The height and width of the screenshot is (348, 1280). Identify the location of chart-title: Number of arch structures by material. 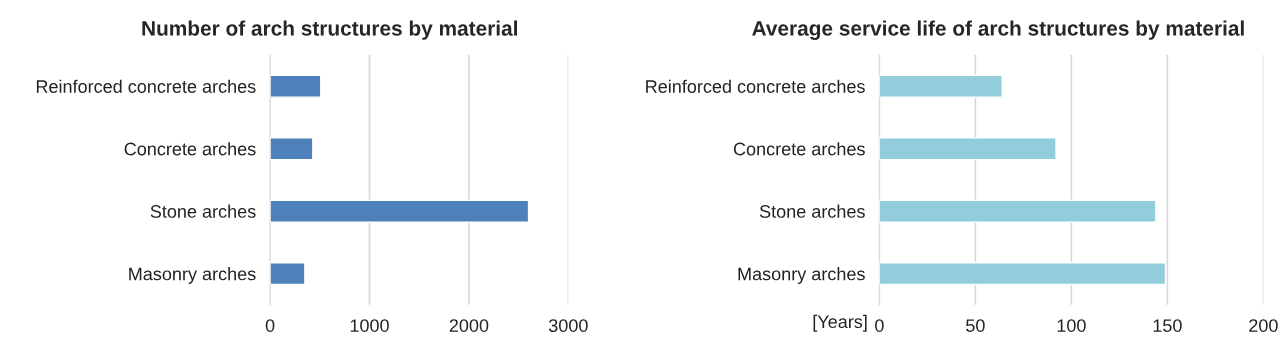
(329, 30).